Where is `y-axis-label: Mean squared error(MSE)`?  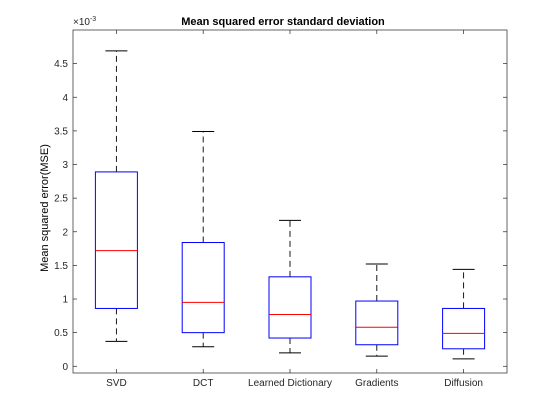 y-axis-label: Mean squared error(MSE) is located at coordinates (45, 208).